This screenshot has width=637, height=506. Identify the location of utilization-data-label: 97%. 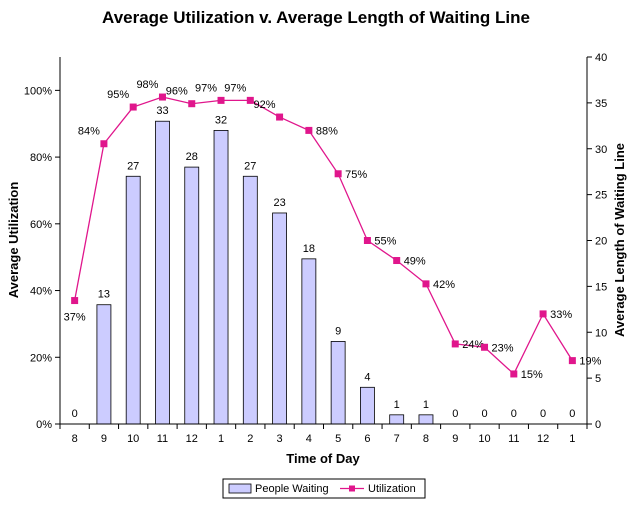
(235, 88).